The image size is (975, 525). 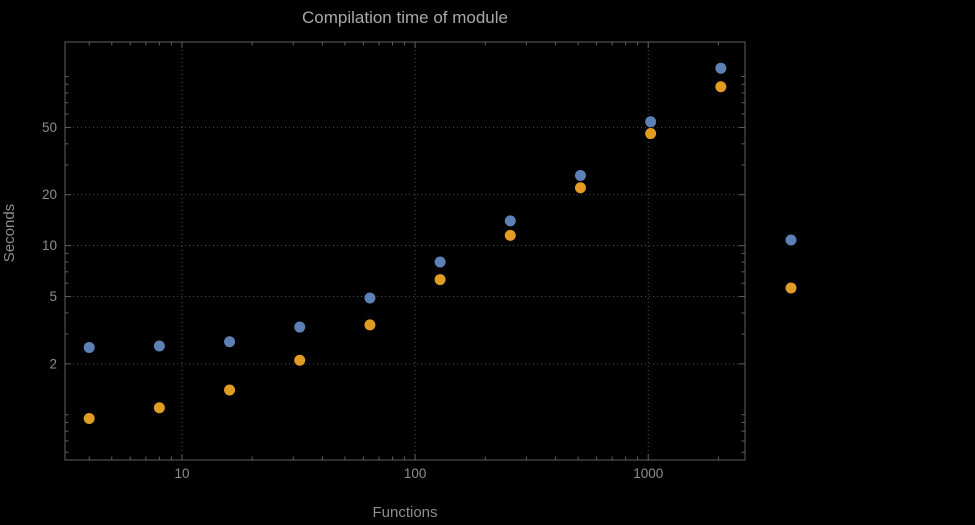 I want to click on y-tick-label-2: 2, so click(x=53, y=363).